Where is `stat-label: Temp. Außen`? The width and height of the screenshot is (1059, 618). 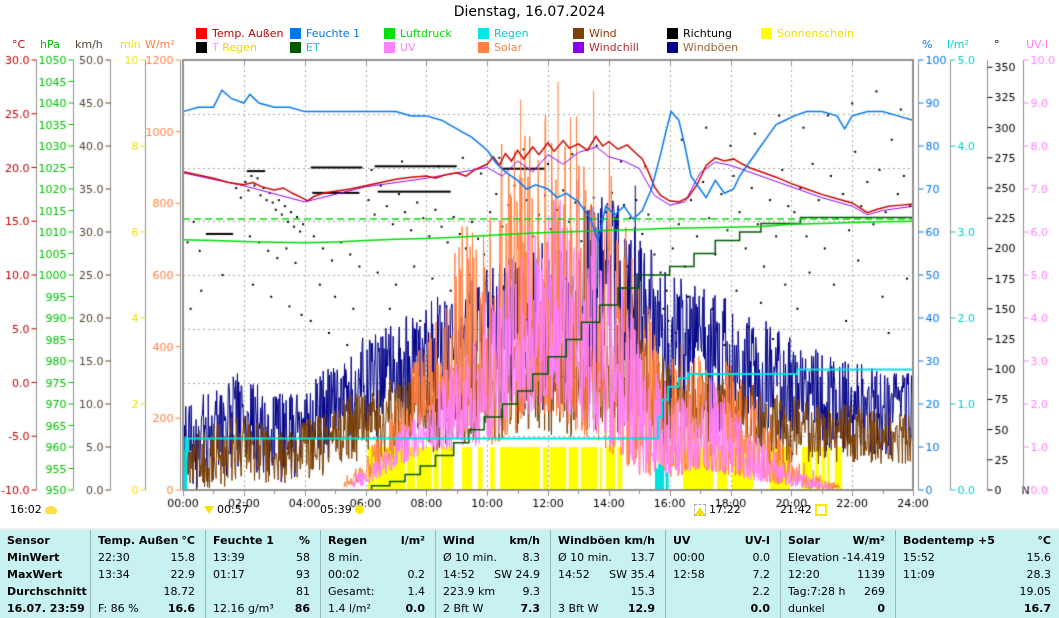
stat-label: Temp. Außen is located at coordinates (138, 540).